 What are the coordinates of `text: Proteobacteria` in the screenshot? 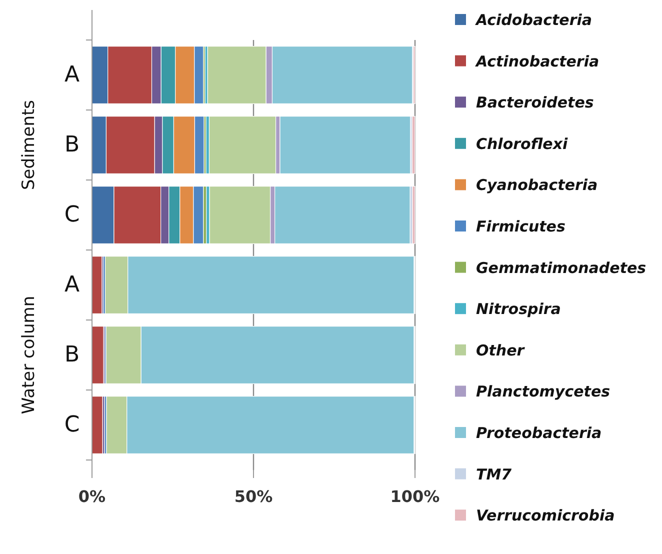 It's located at (539, 433).